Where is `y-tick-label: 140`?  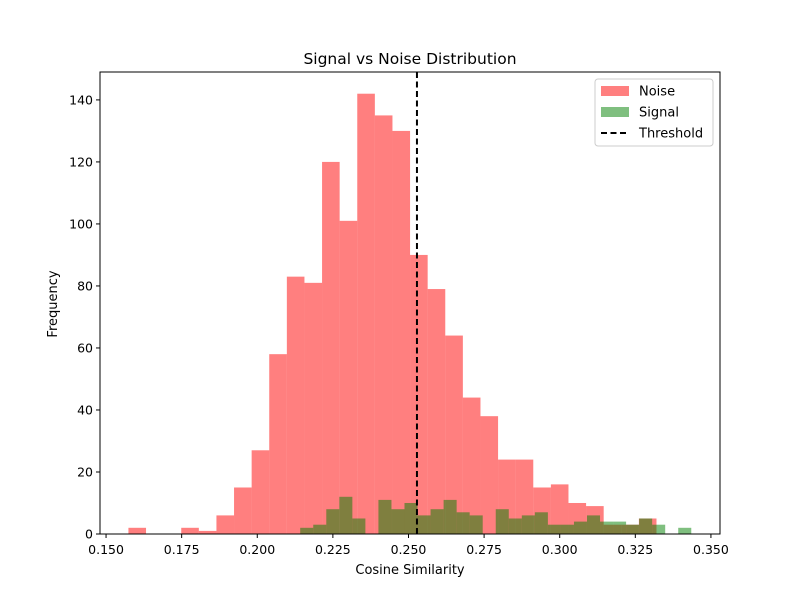
y-tick-label: 140 is located at coordinates (81, 99).